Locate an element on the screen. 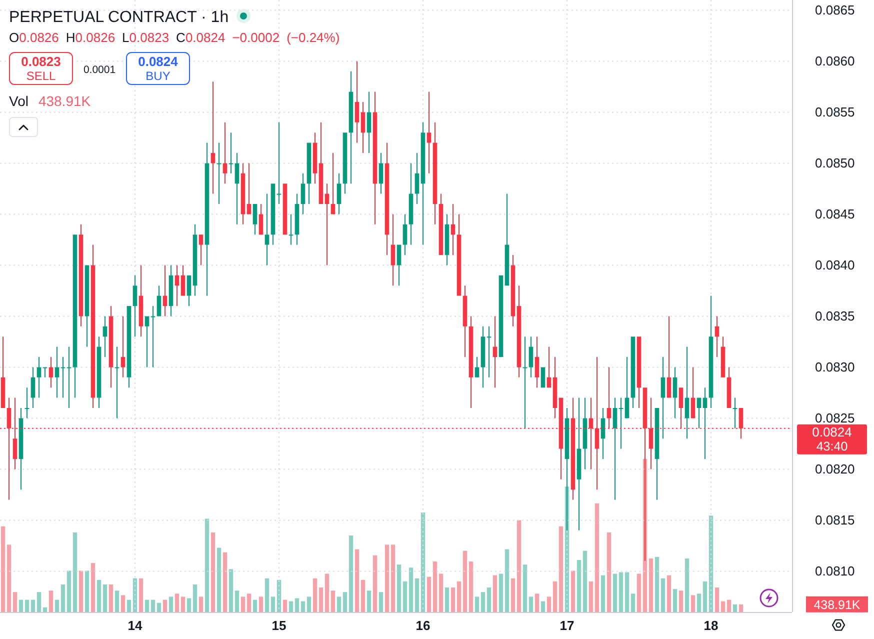  y-tick-label: 0.0825 is located at coordinates (835, 418).